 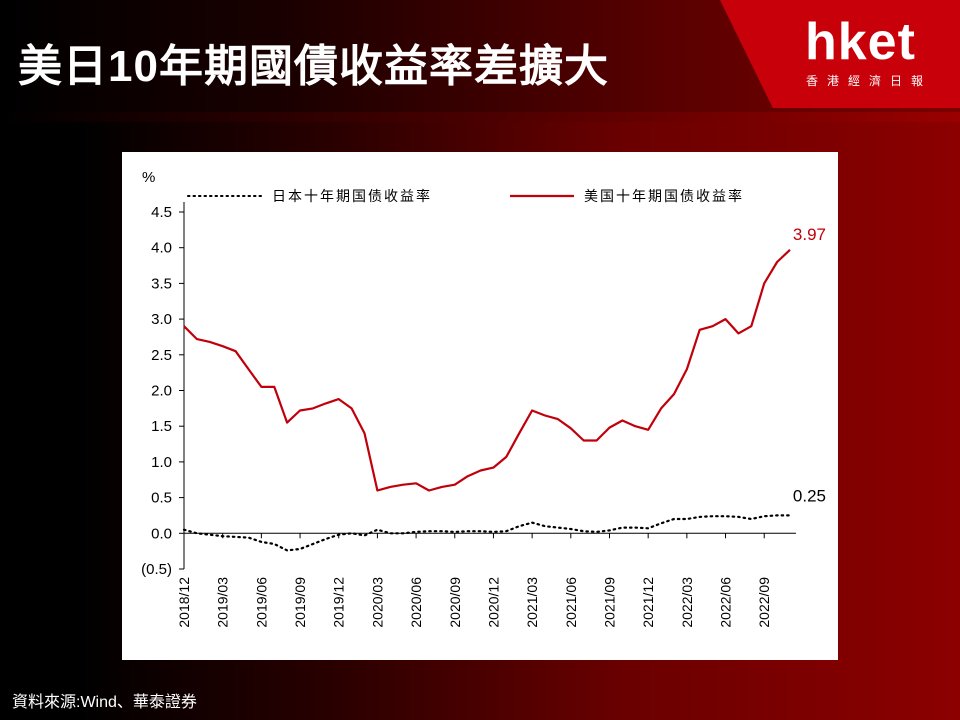 What do you see at coordinates (532, 602) in the screenshot?
I see `x-tick-label: 2021/03` at bounding box center [532, 602].